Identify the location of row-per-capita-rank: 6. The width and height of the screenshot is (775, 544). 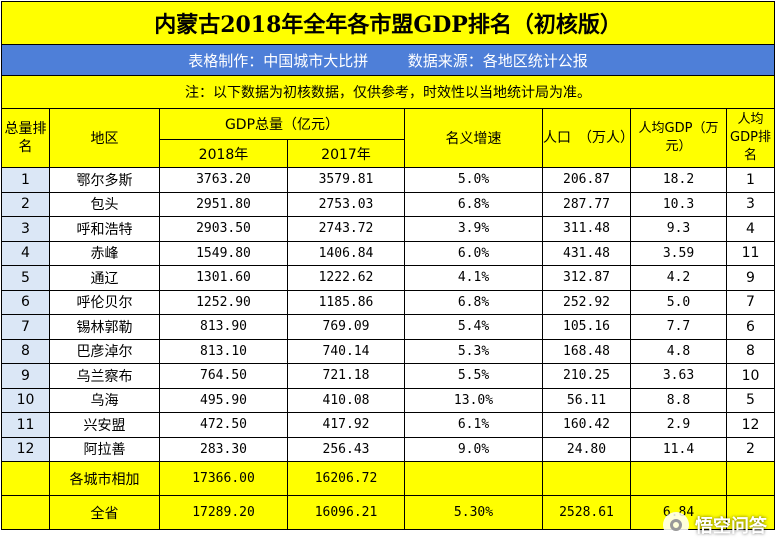
(750, 327).